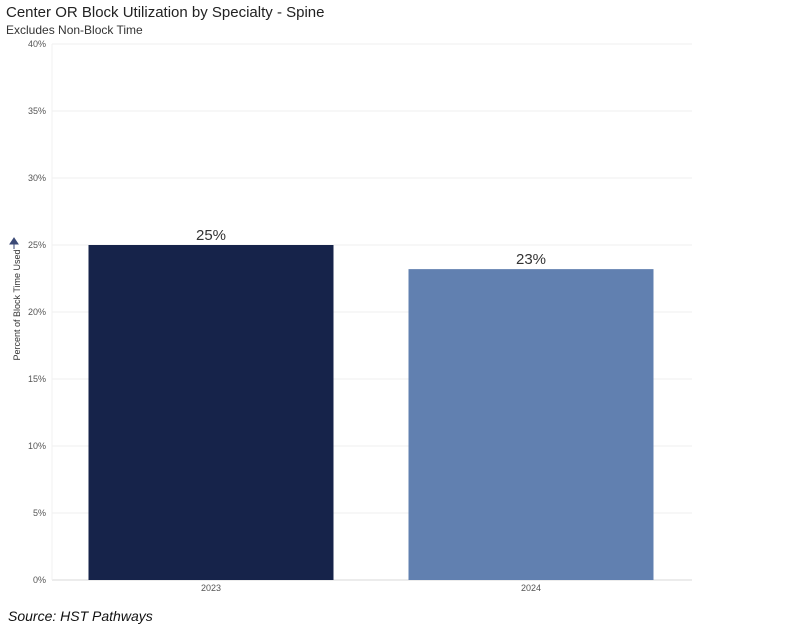 This screenshot has width=800, height=632. Describe the element at coordinates (39, 580) in the screenshot. I see `y-tick-label: 0%` at that location.